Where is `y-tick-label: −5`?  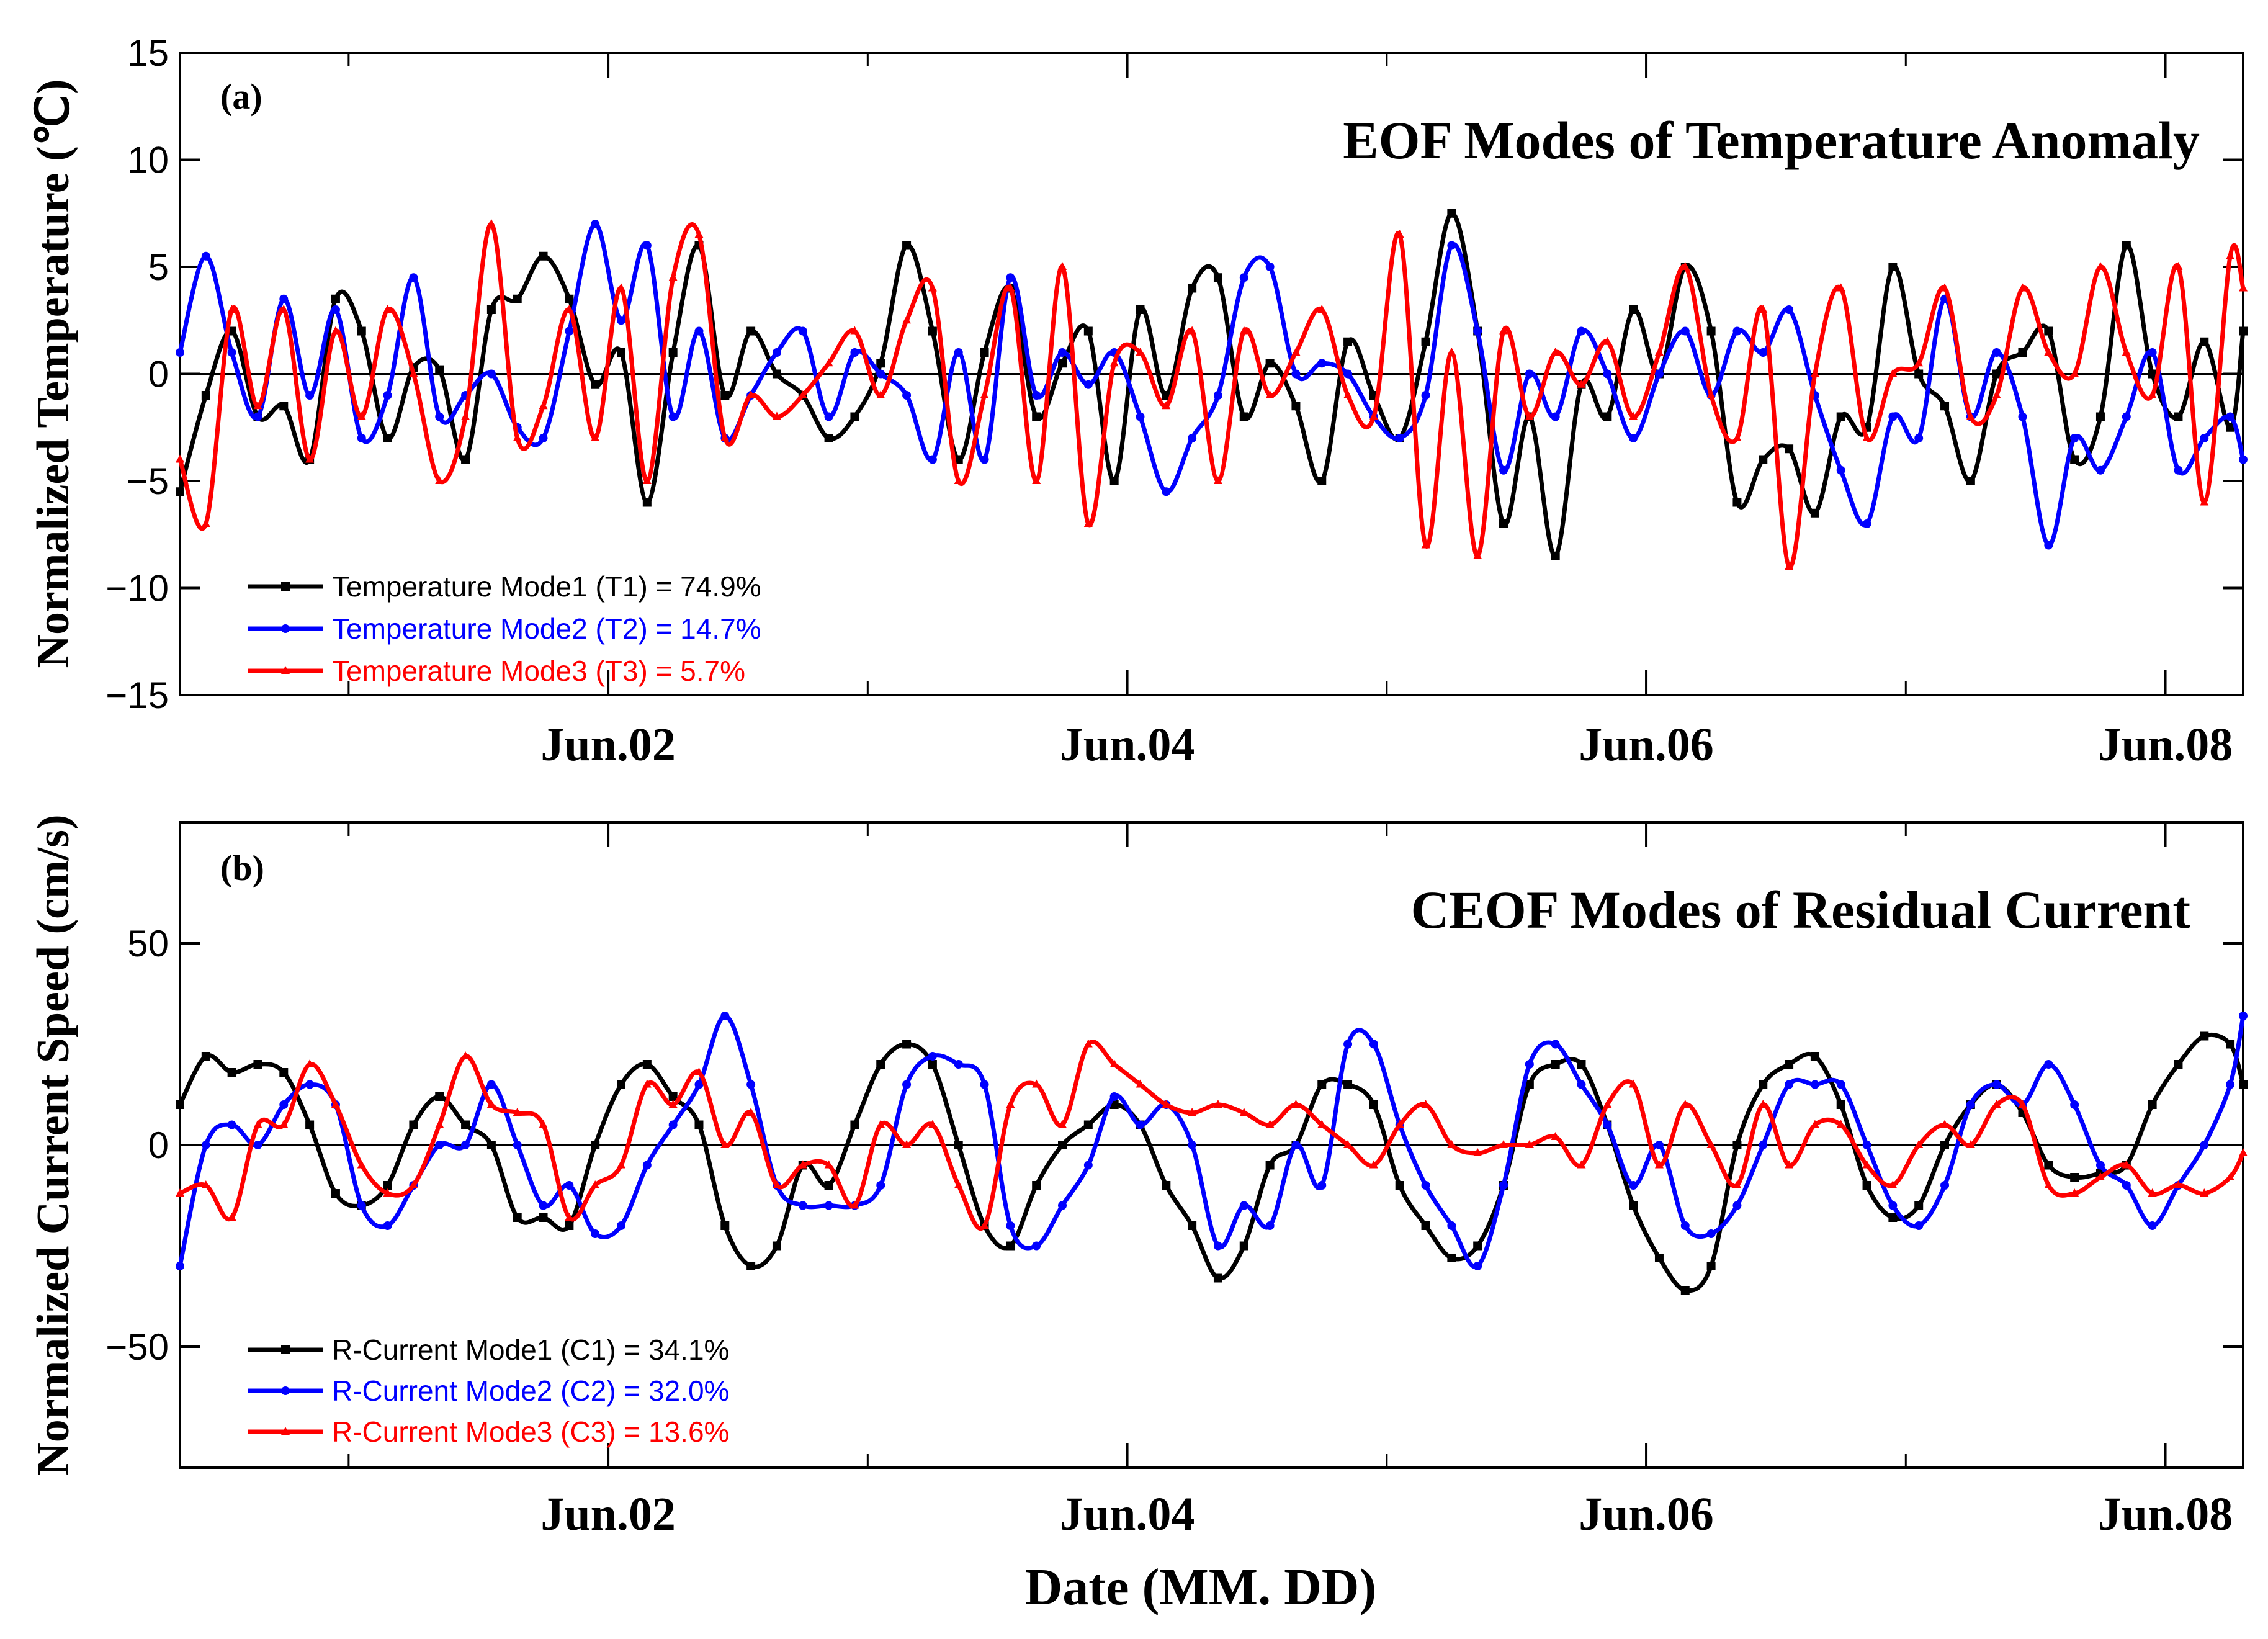 y-tick-label: −5 is located at coordinates (148, 481).